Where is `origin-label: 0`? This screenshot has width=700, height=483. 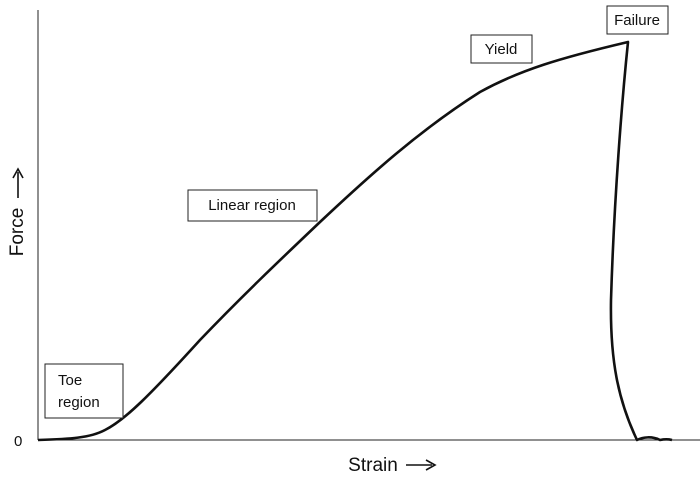 origin-label: 0 is located at coordinates (18, 441).